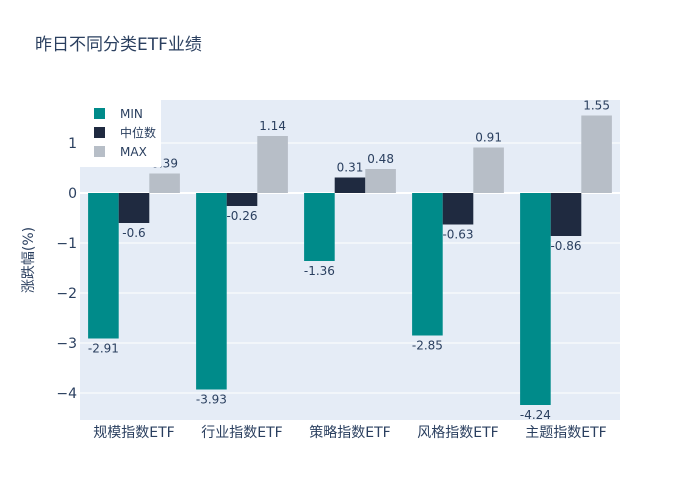 The width and height of the screenshot is (700, 504). I want to click on data-label: -0.6, so click(133, 233).